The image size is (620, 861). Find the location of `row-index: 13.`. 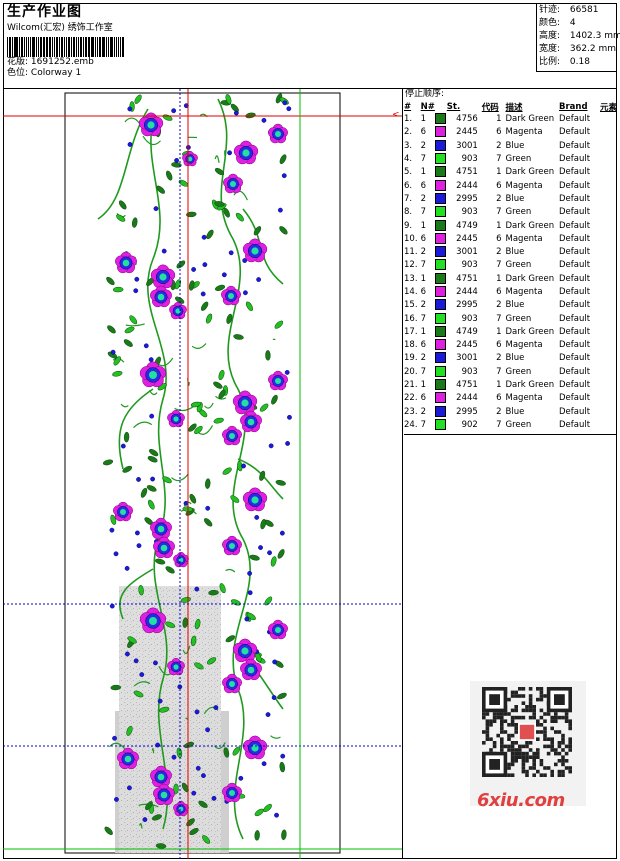

row-index: 13. is located at coordinates (411, 278).